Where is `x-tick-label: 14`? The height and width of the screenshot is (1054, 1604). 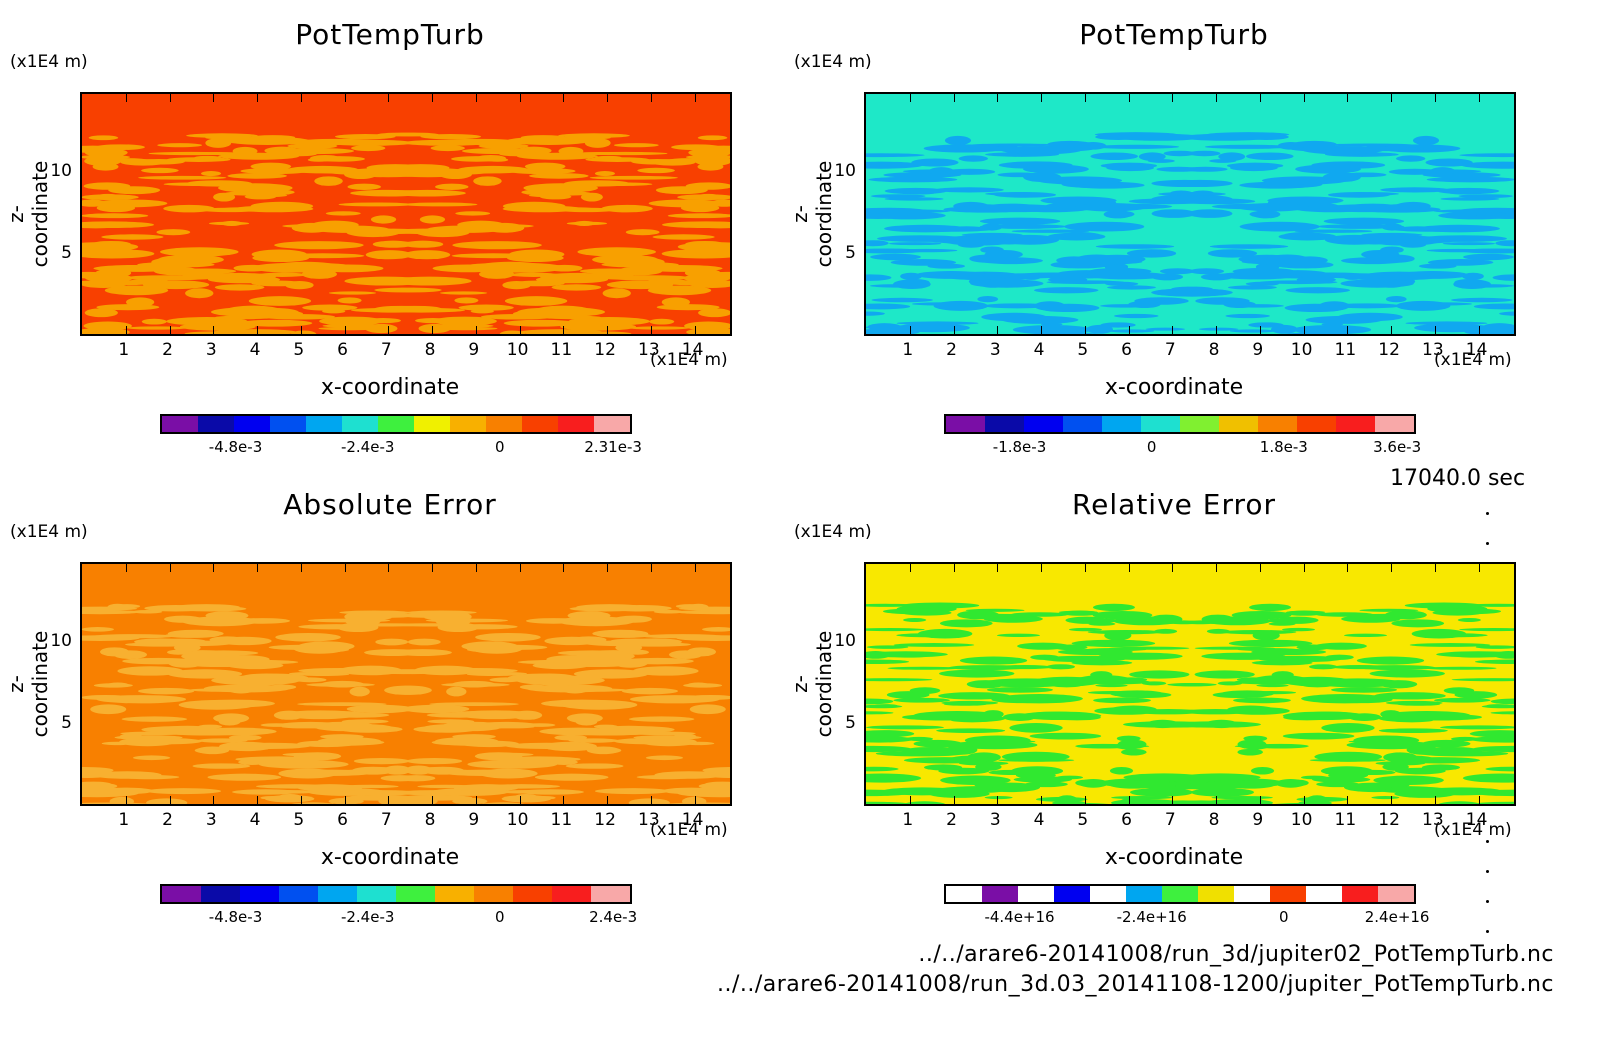
x-tick-label: 14 is located at coordinates (692, 350).